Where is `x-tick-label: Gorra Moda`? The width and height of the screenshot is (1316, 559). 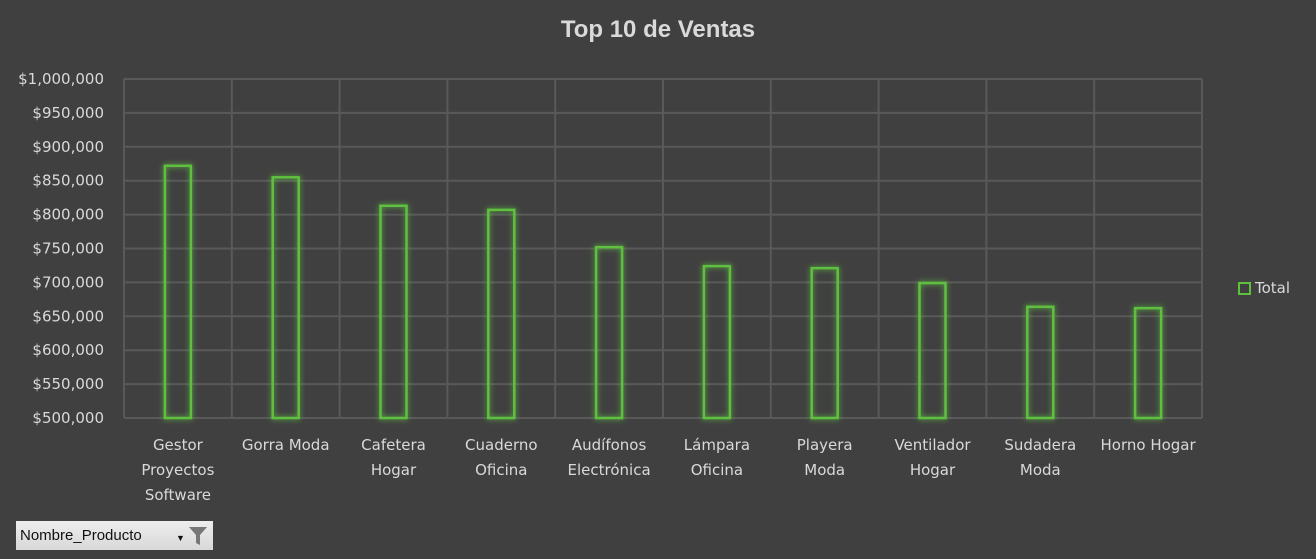
x-tick-label: Gorra Moda is located at coordinates (286, 445).